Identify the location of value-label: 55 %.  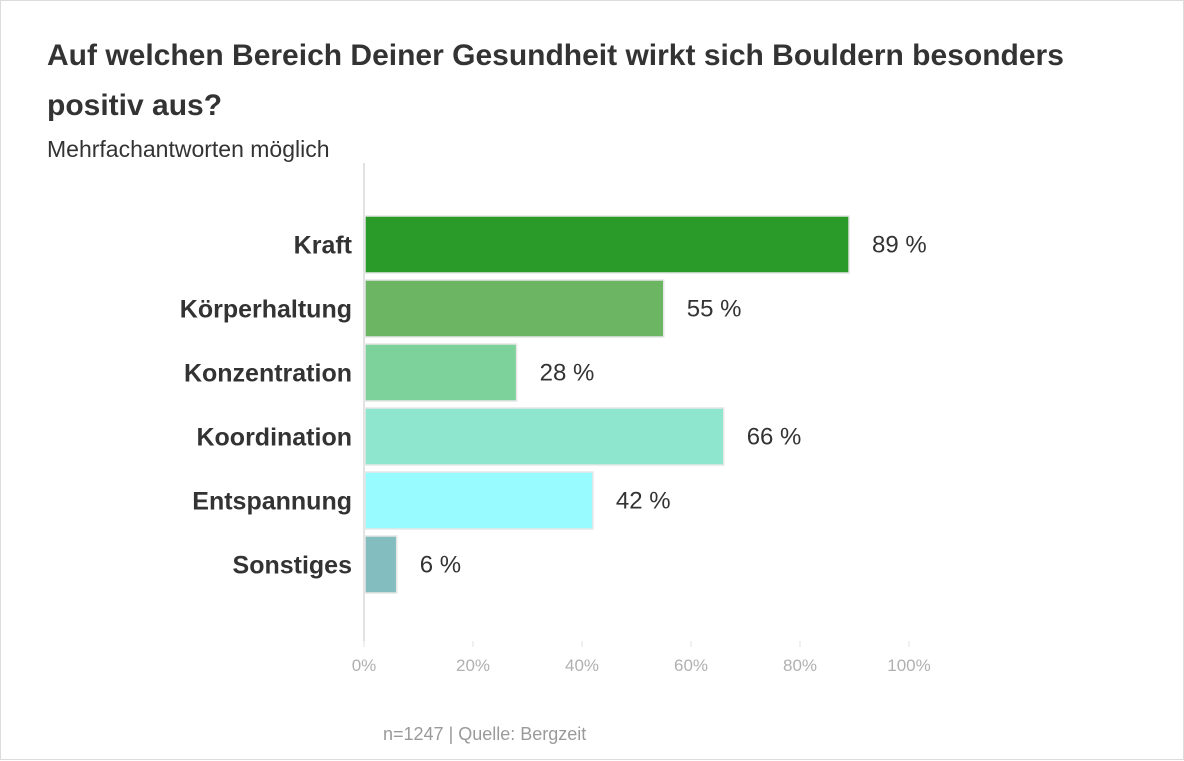
(714, 309).